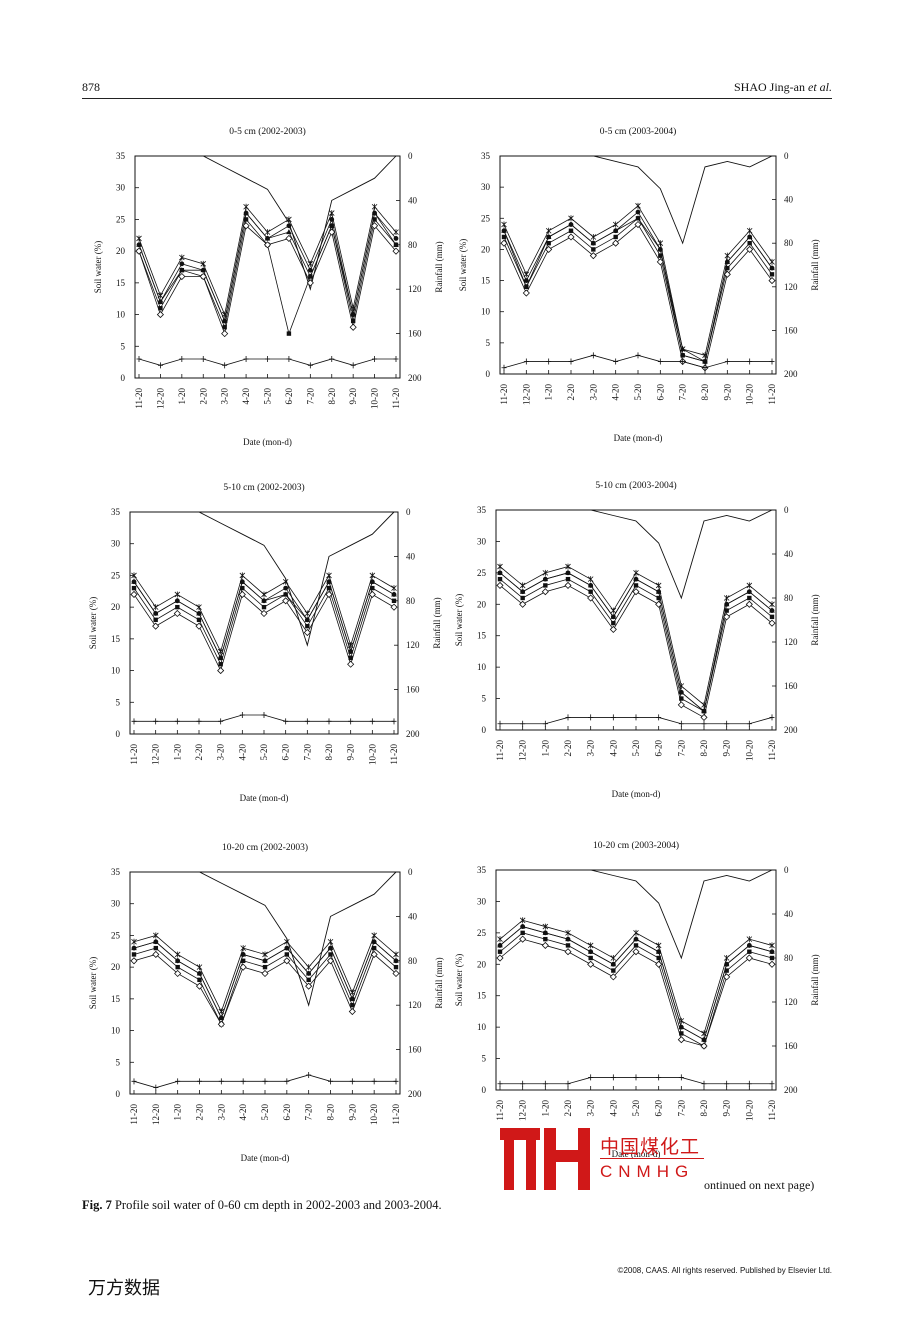 Image resolution: width=904 pixels, height=1320 pixels. I want to click on caption-label: Fig. 7, so click(97, 1205).